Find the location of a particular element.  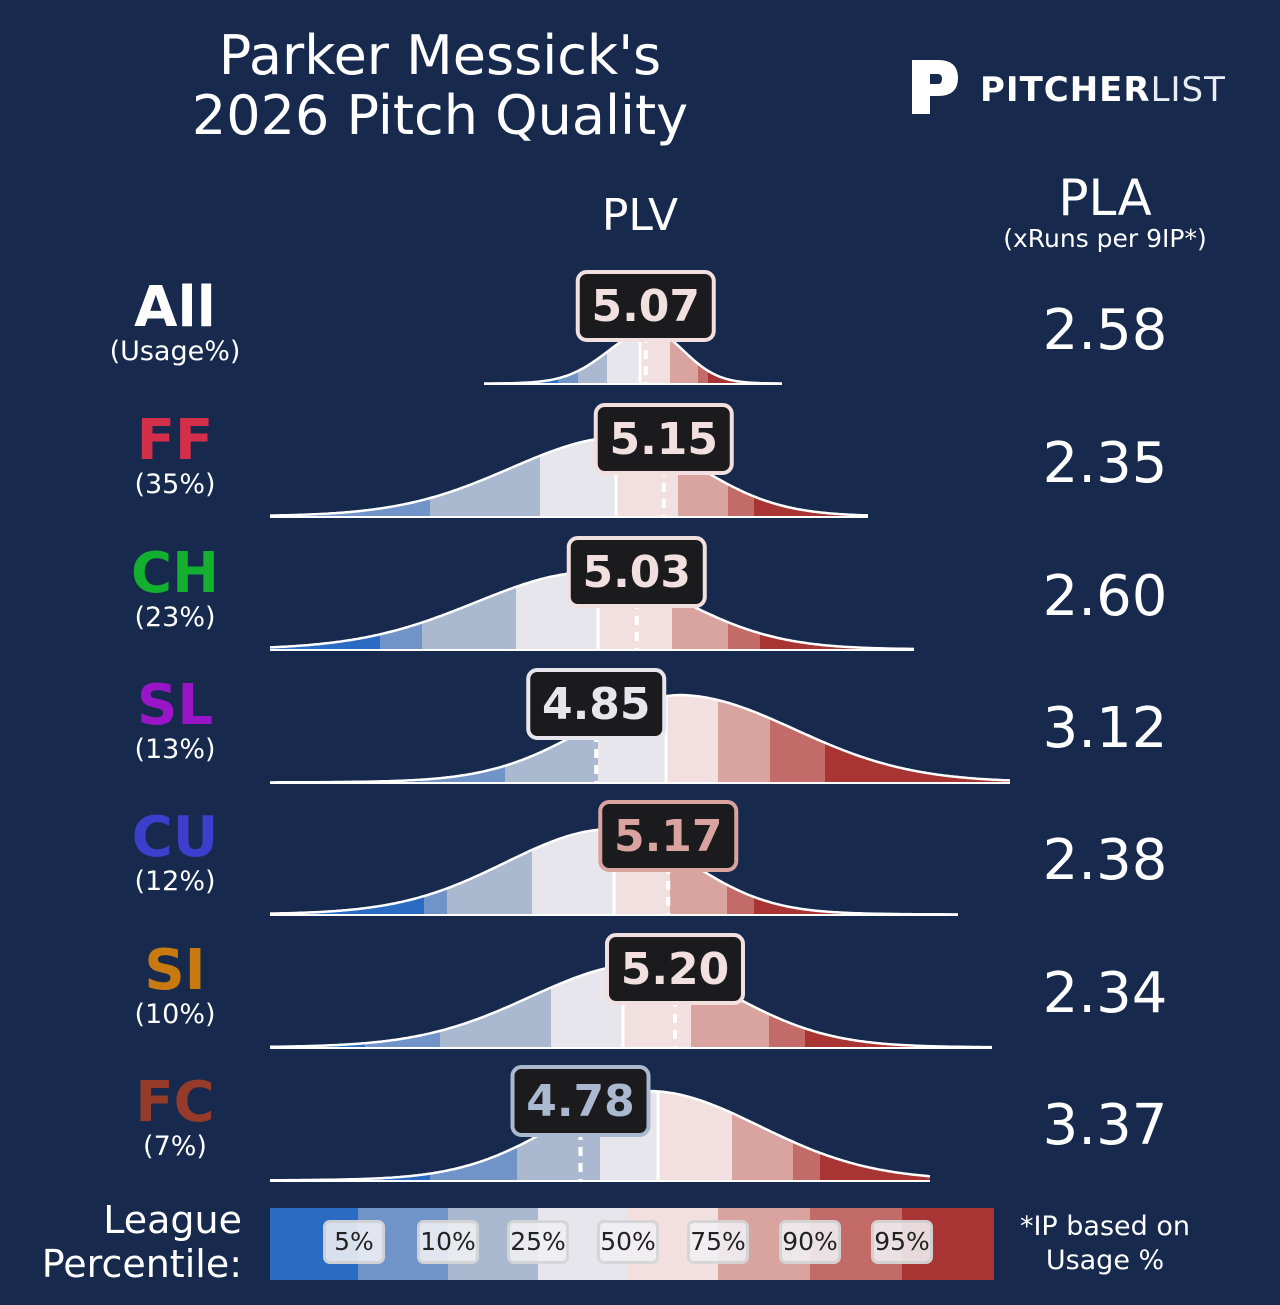

plv-value: 4.78 is located at coordinates (580, 1101).